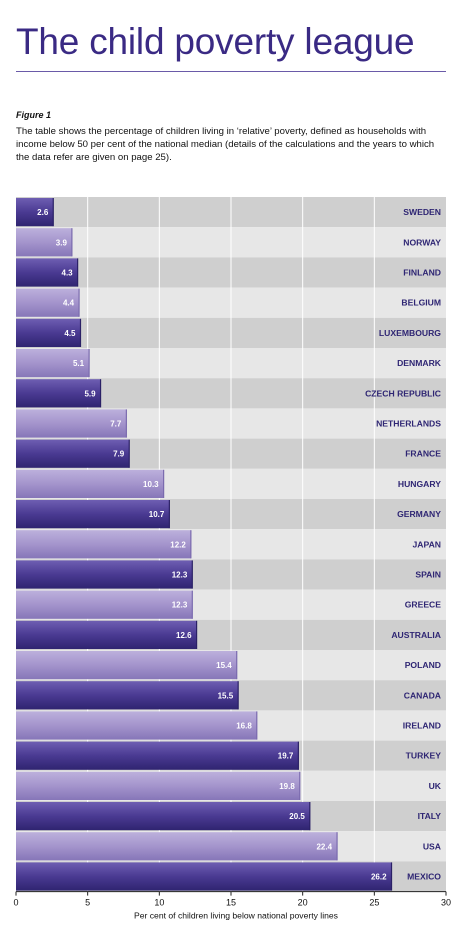  What do you see at coordinates (422, 212) in the screenshot?
I see `category-label: SWEDEN` at bounding box center [422, 212].